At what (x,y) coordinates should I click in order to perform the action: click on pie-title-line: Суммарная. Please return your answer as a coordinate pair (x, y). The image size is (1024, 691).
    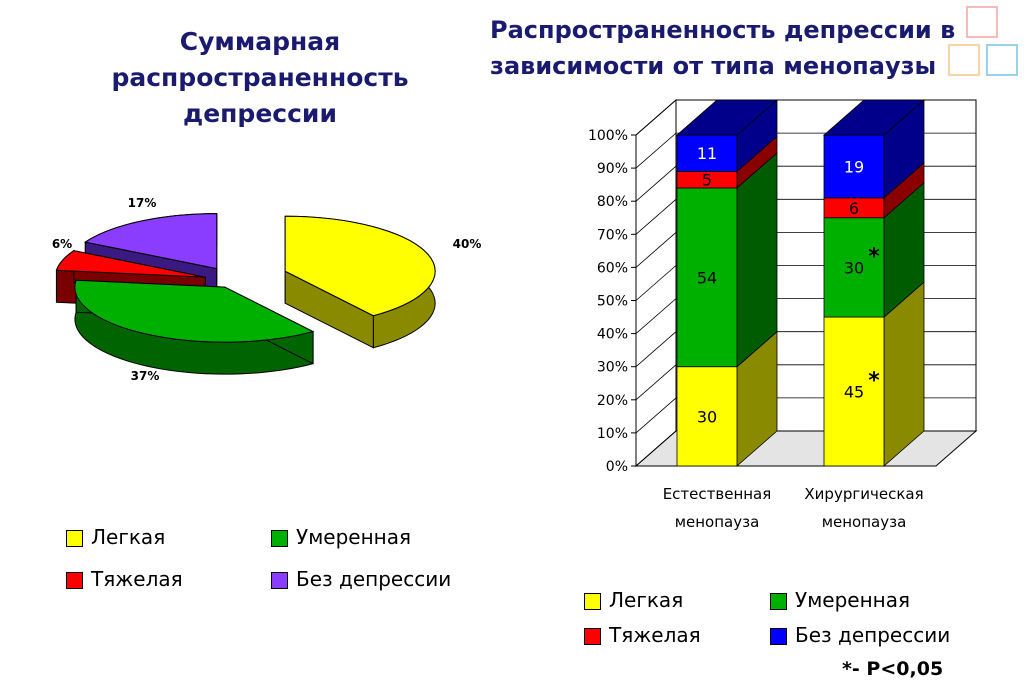
    Looking at the image, I should click on (260, 41).